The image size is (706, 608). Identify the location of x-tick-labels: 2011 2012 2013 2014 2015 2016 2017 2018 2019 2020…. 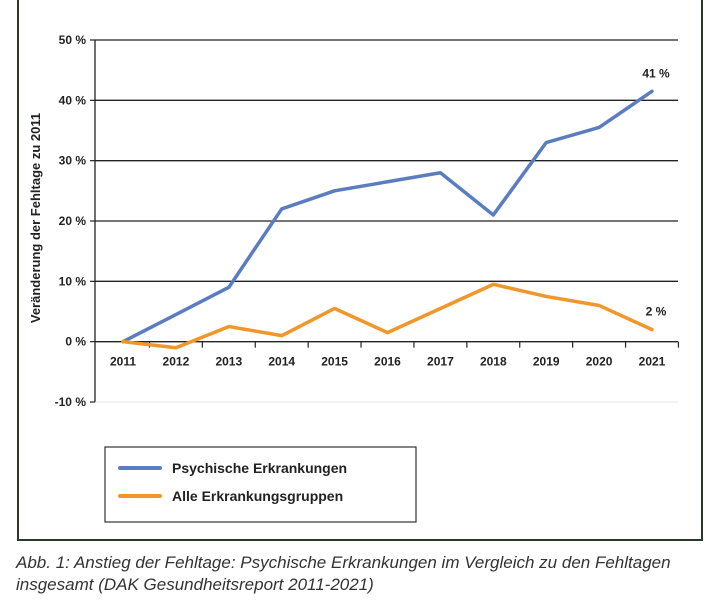
(388, 362).